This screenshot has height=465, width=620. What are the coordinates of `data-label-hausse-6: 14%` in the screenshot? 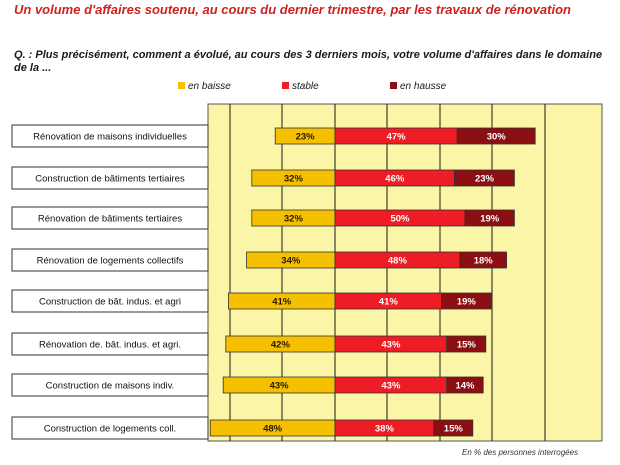 It's located at (465, 386).